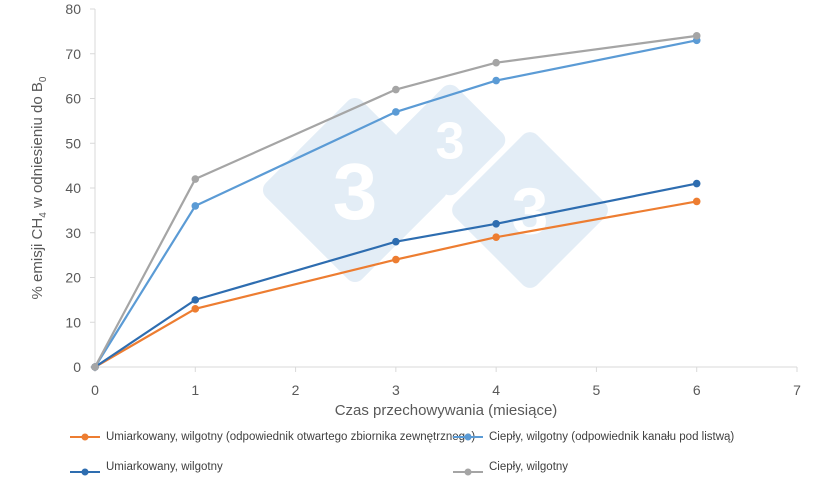  What do you see at coordinates (73, 278) in the screenshot?
I see `y-tick-label: 20` at bounding box center [73, 278].